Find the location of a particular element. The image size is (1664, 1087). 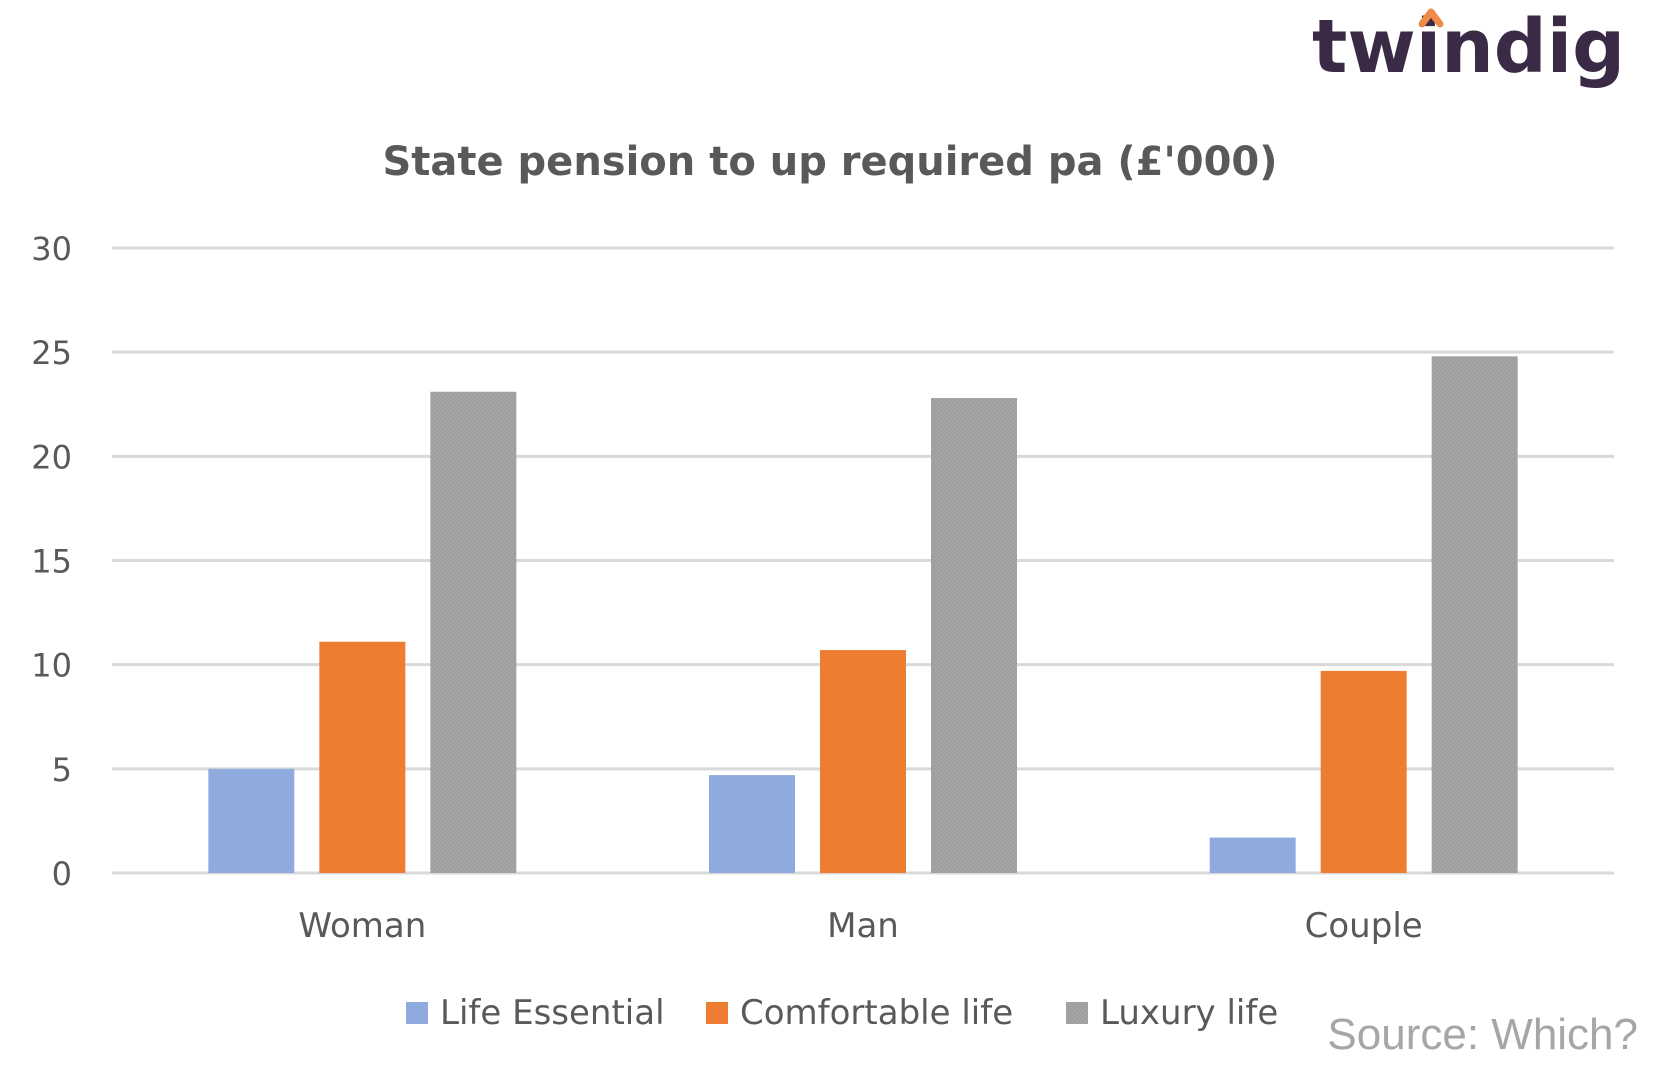

bar-life-essential-couple is located at coordinates (1252, 855).